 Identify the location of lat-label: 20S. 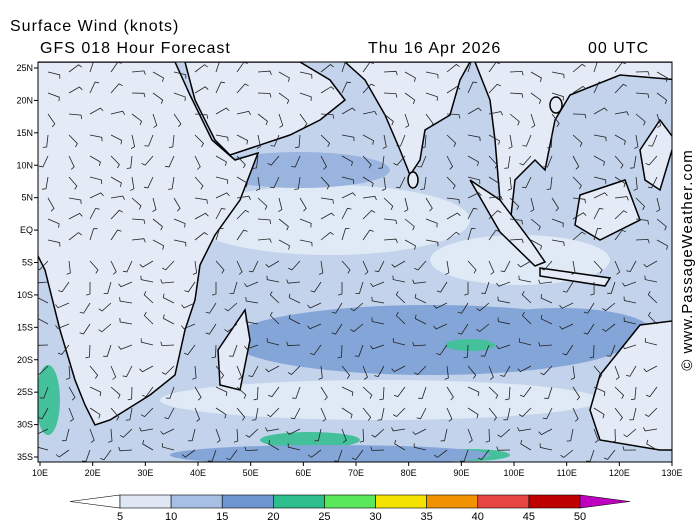
(25, 360).